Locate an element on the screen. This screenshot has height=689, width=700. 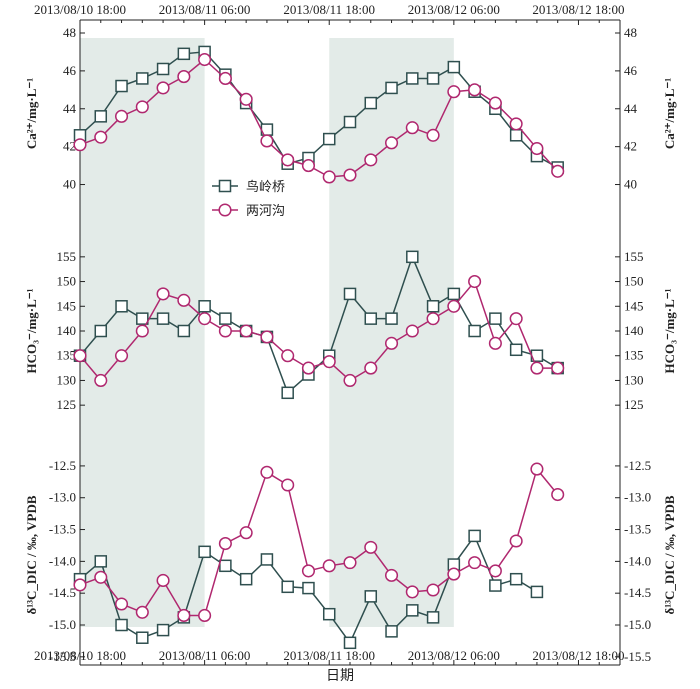
y-tick-label-right: -13.5 is located at coordinates (637, 529).